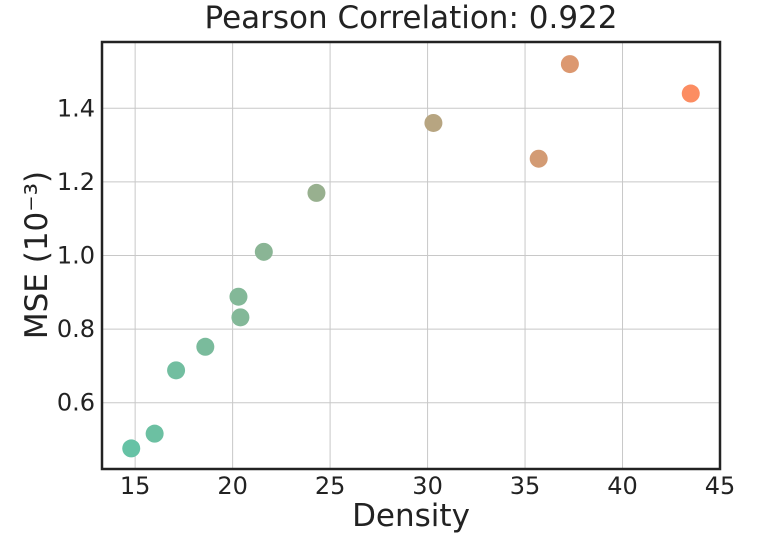 The image size is (761, 538). I want to click on x-axis-label: Density, so click(411, 516).